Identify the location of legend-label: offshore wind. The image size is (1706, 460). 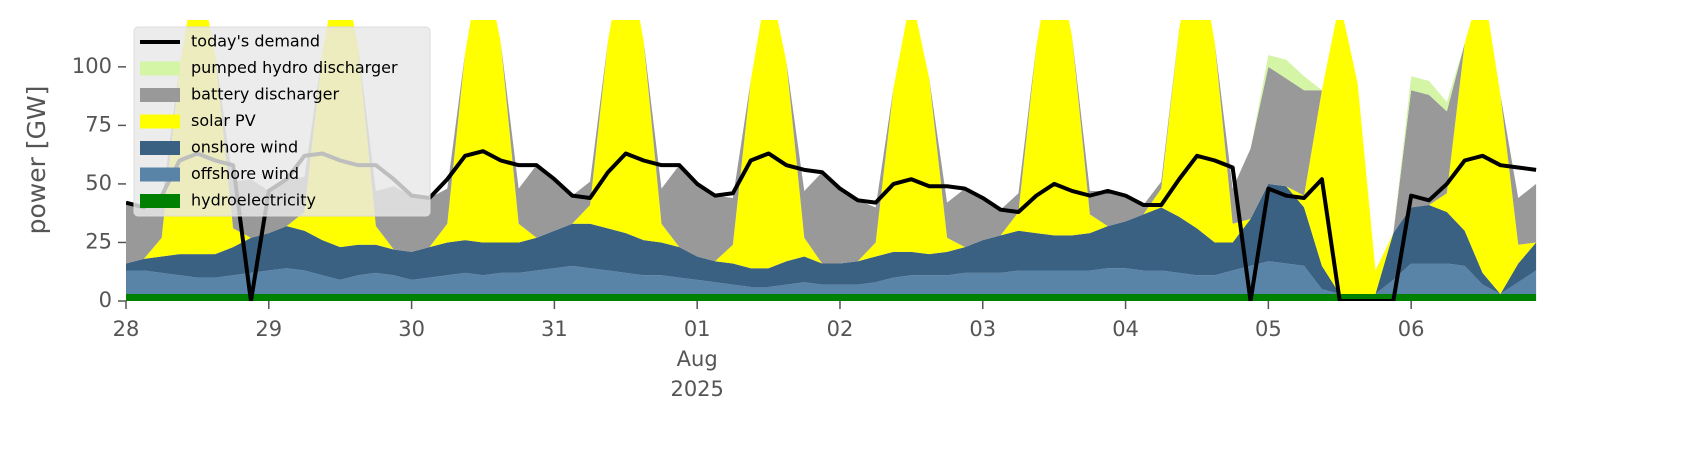
(245, 173).